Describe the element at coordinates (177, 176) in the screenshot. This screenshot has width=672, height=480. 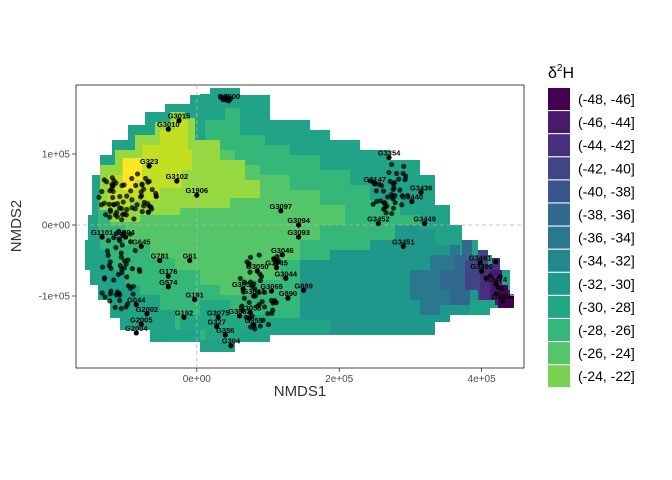
I see `point-label: G3102` at that location.